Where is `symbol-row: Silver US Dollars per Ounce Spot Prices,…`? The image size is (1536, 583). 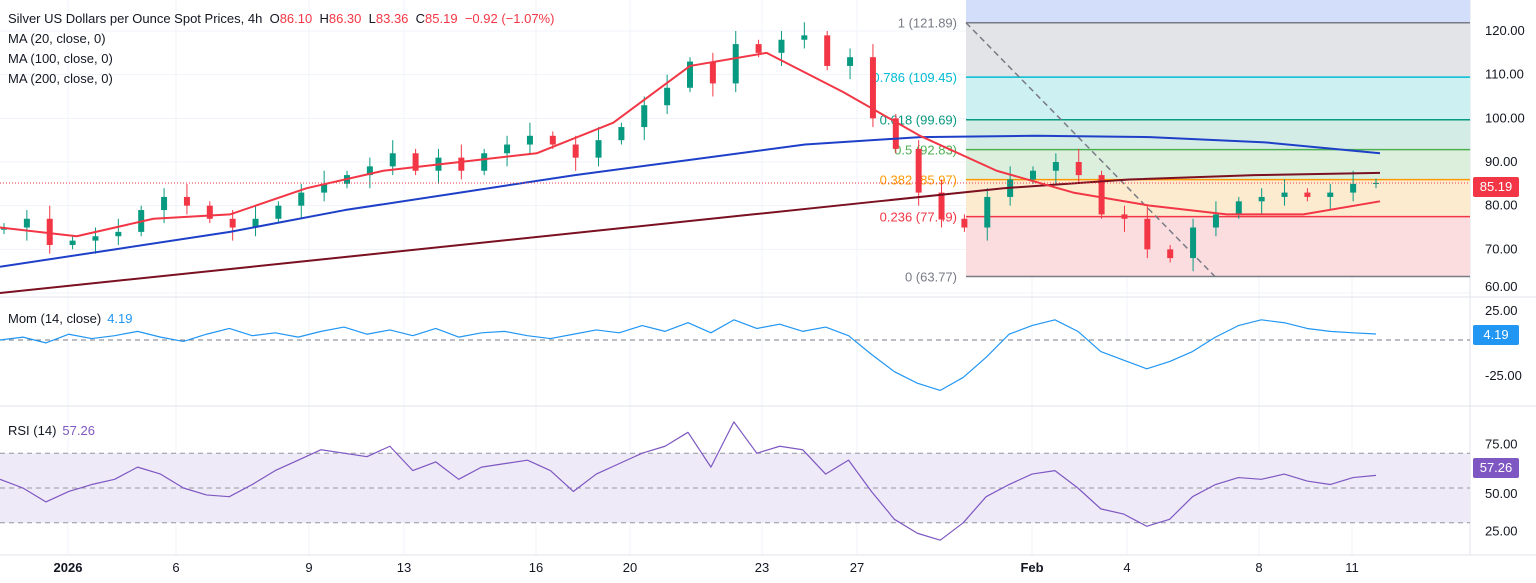 symbol-row: Silver US Dollars per Ounce Spot Prices,… is located at coordinates (281, 19).